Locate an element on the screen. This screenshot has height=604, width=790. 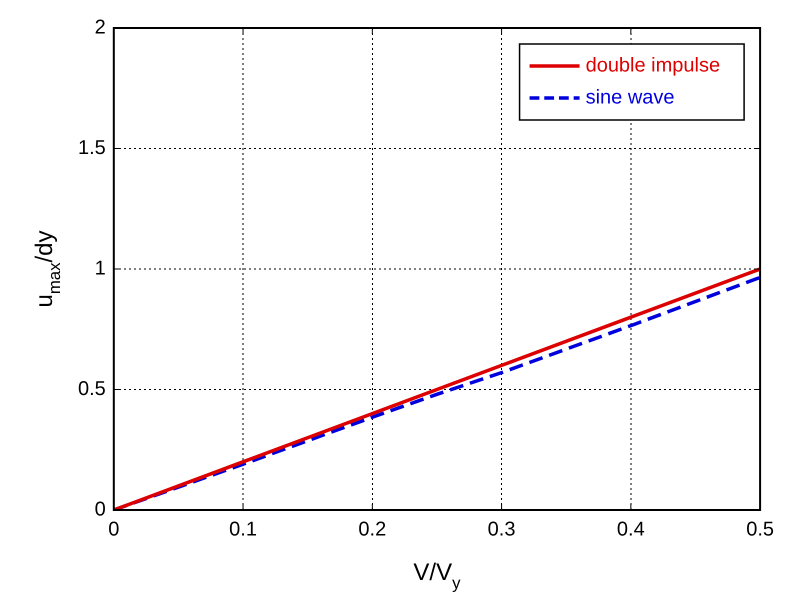
x-tick-label: 0.1 is located at coordinates (243, 529).